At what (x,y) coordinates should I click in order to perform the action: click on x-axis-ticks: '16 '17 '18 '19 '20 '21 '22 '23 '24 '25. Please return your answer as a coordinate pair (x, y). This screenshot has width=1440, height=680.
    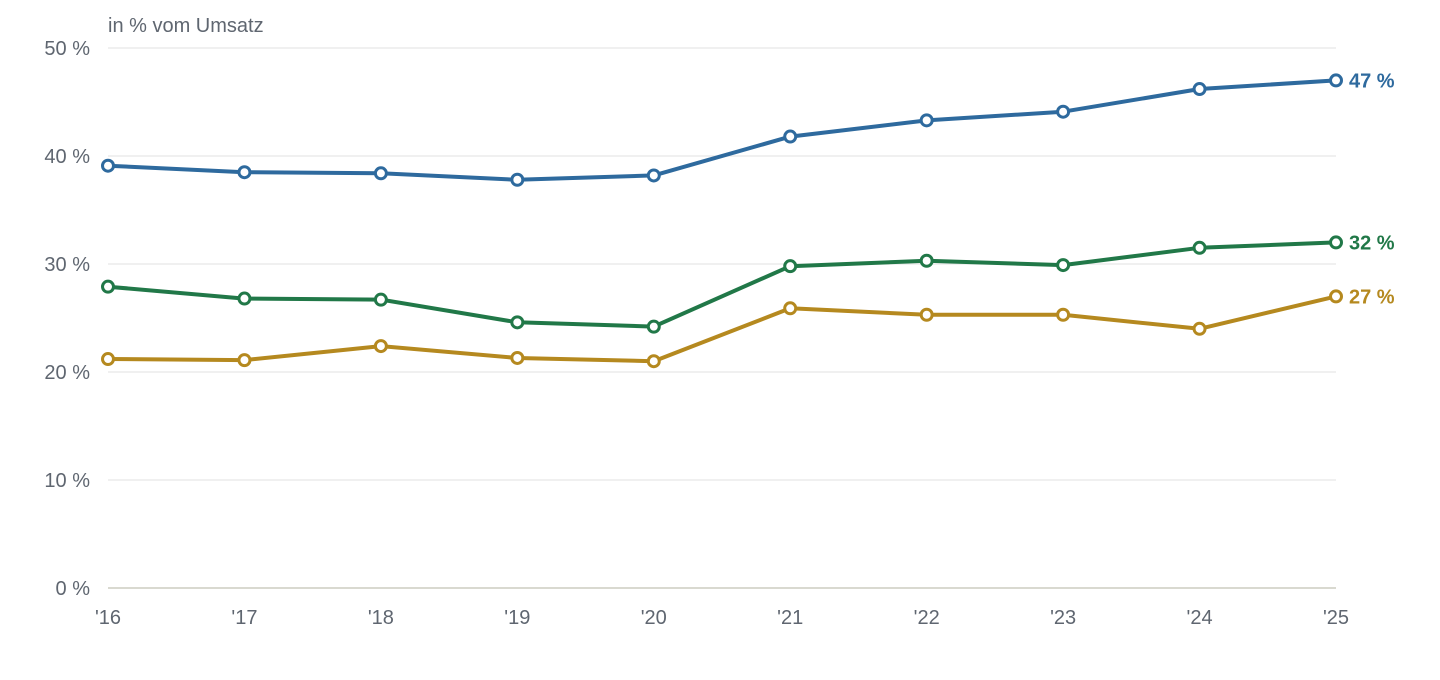
    Looking at the image, I should click on (722, 618).